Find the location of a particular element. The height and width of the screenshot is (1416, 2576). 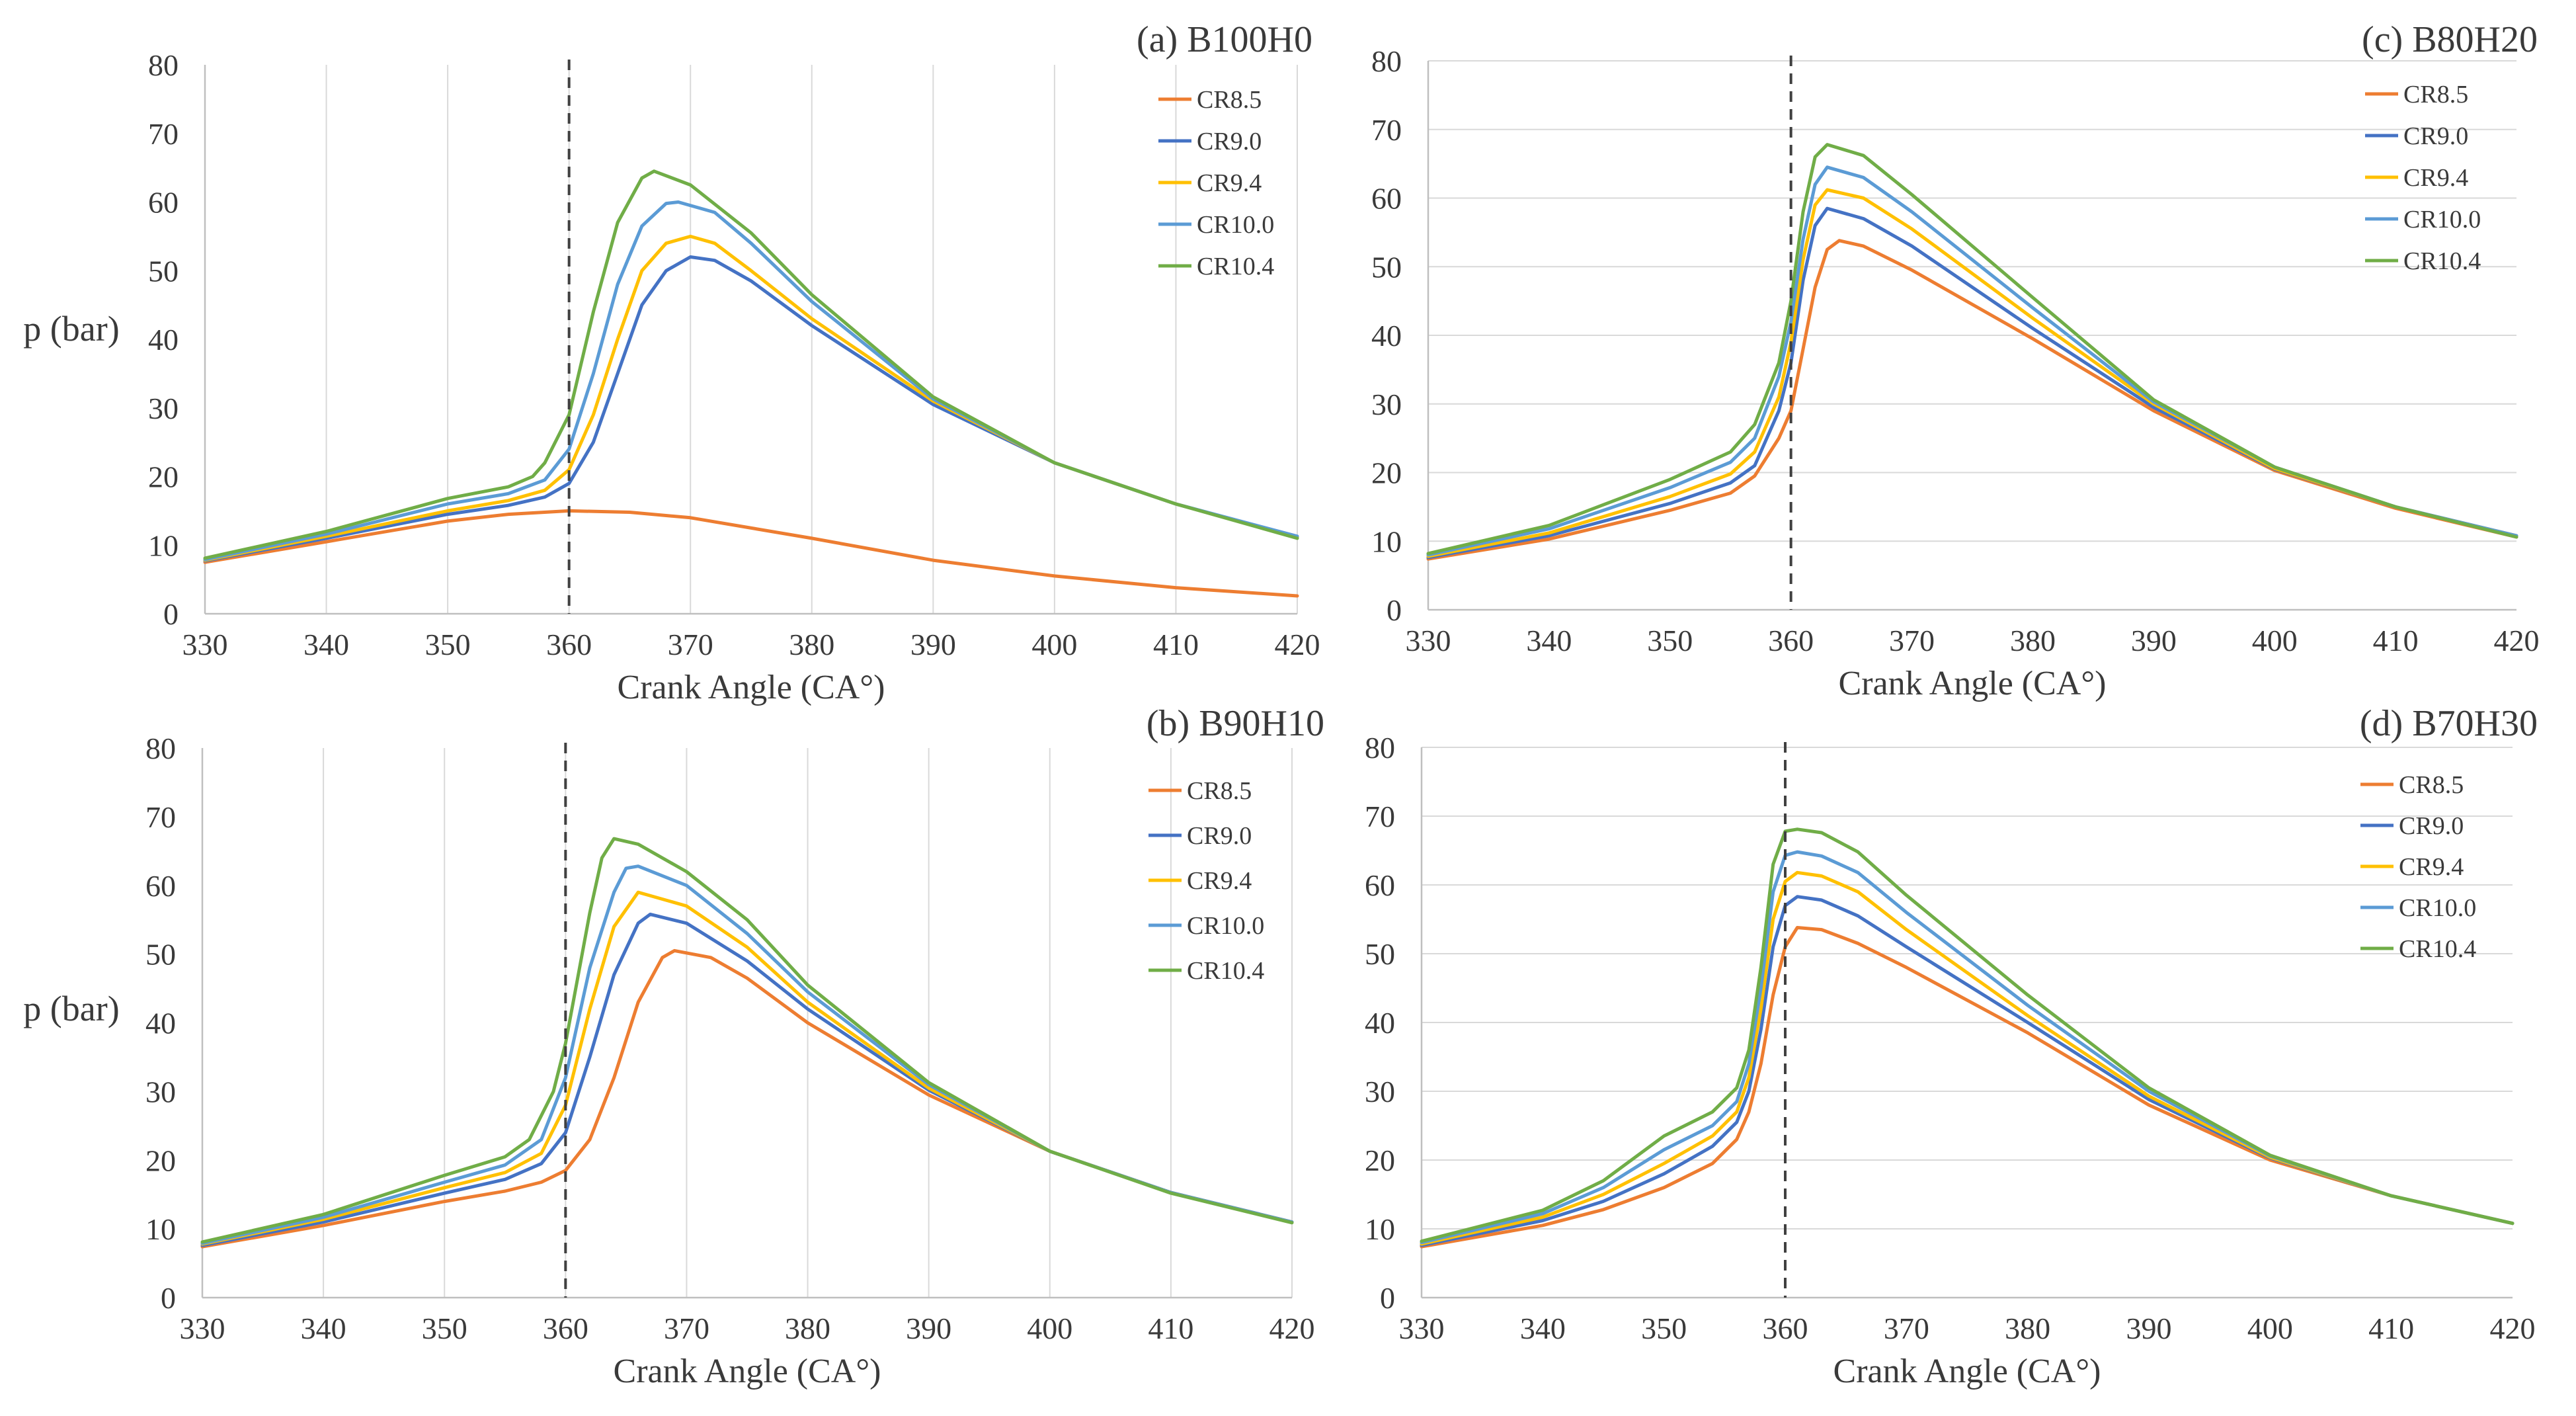

panel-title: (d) B70H30 is located at coordinates (2449, 723).